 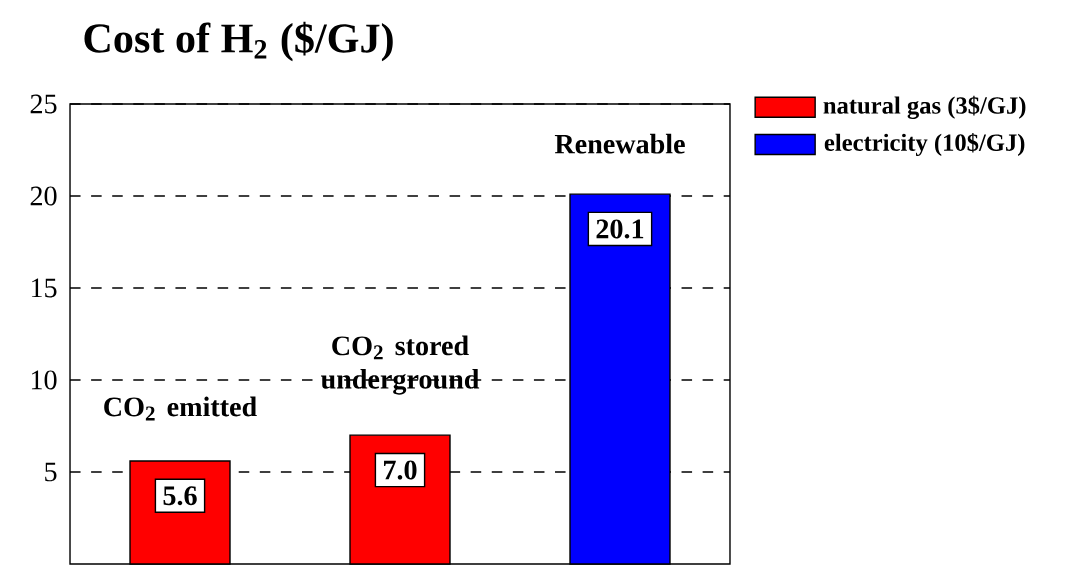 I want to click on x-tick-label: CO$_{2}$ emitted, so click(x=180, y=408).